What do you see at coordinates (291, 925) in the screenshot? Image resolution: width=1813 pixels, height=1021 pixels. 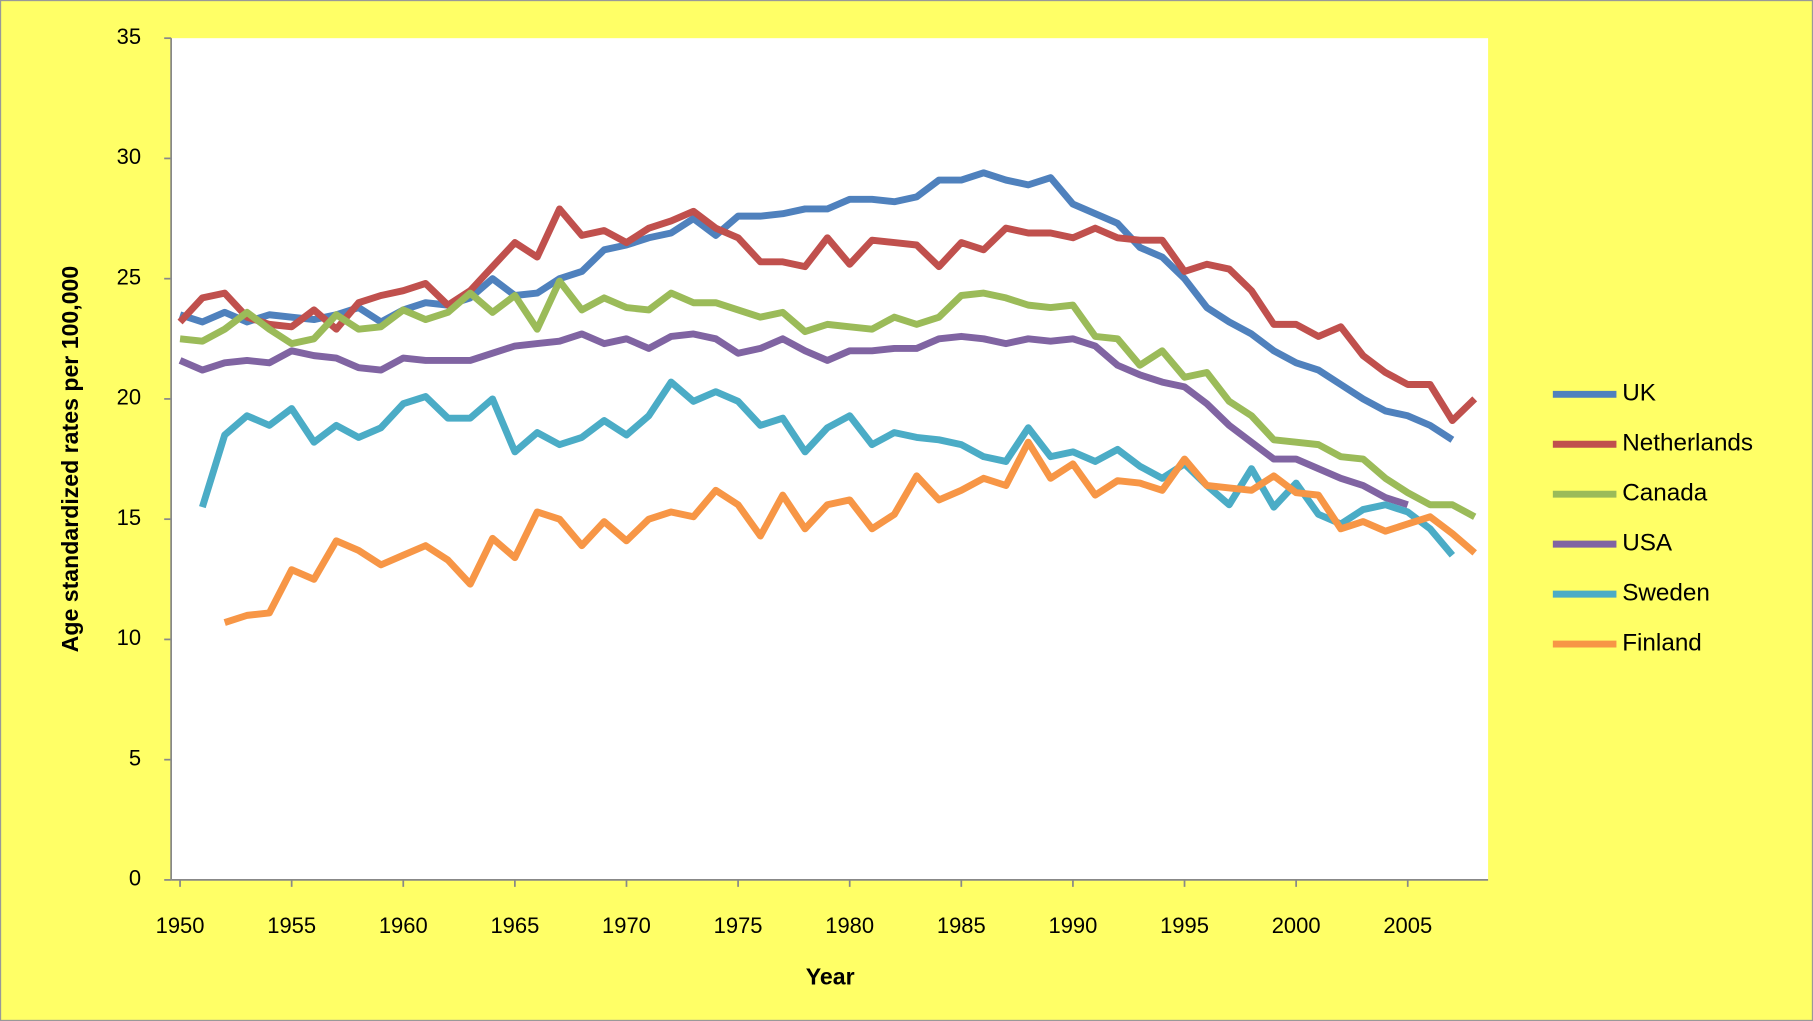 I see `x-tick-label: 1955` at bounding box center [291, 925].